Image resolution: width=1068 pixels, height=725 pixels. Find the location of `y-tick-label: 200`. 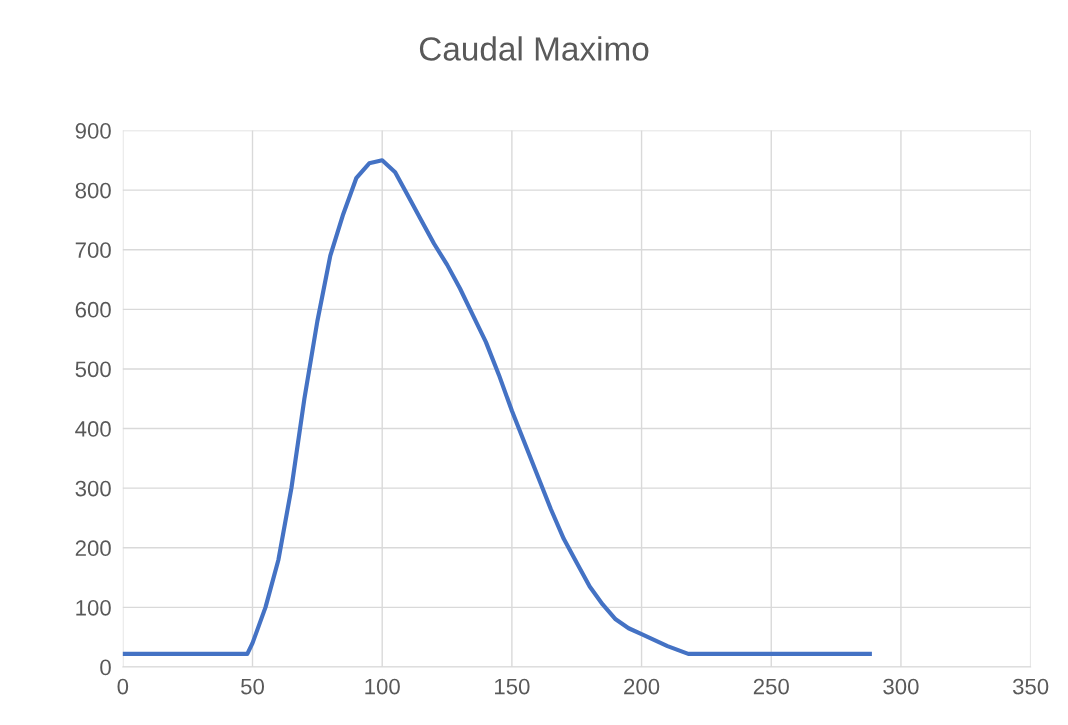

y-tick-label: 200 is located at coordinates (93, 548).